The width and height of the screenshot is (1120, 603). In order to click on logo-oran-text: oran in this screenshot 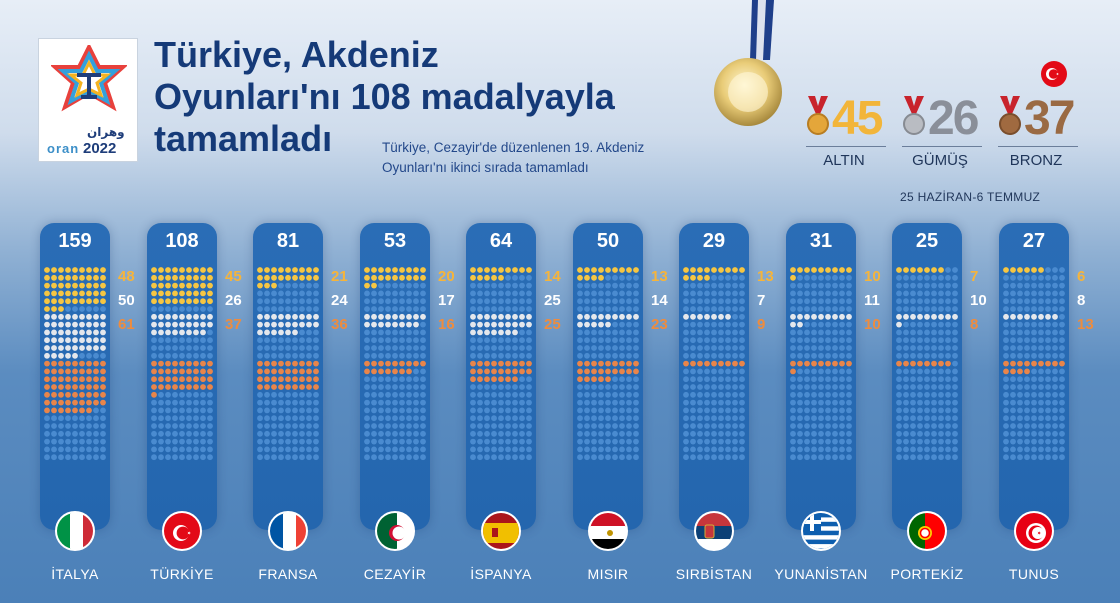, I will do `click(63, 148)`.